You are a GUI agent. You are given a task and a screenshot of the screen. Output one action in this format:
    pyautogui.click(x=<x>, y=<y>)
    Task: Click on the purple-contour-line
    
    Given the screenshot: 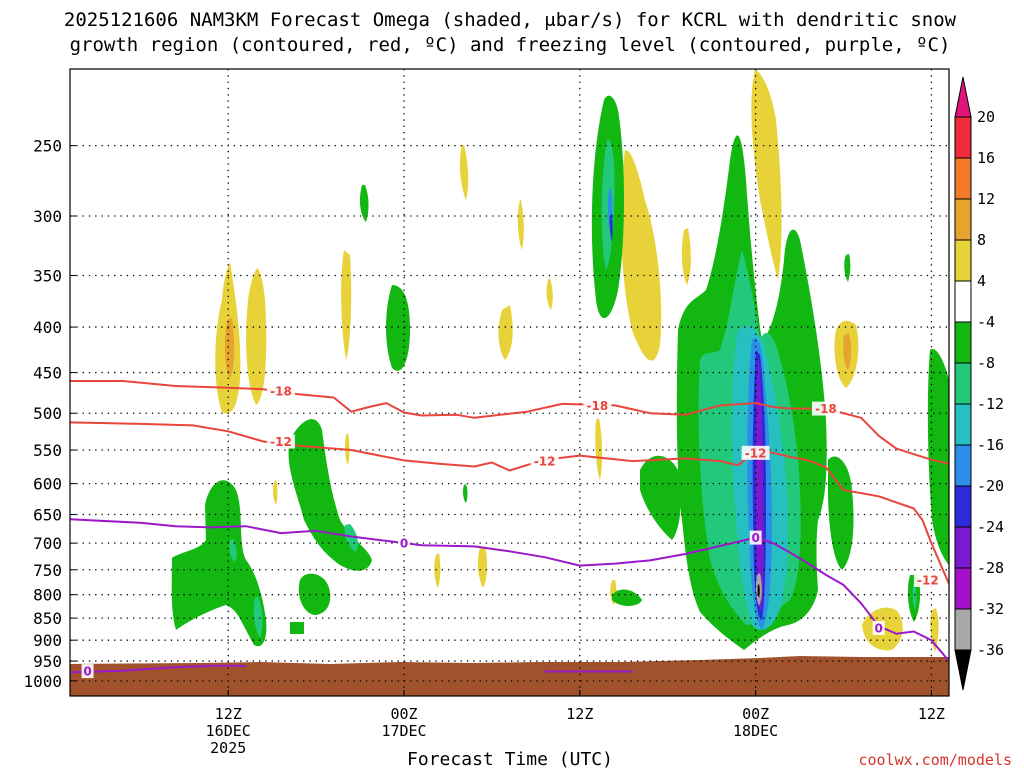 What is the action you would take?
    pyautogui.click(x=158, y=669)
    